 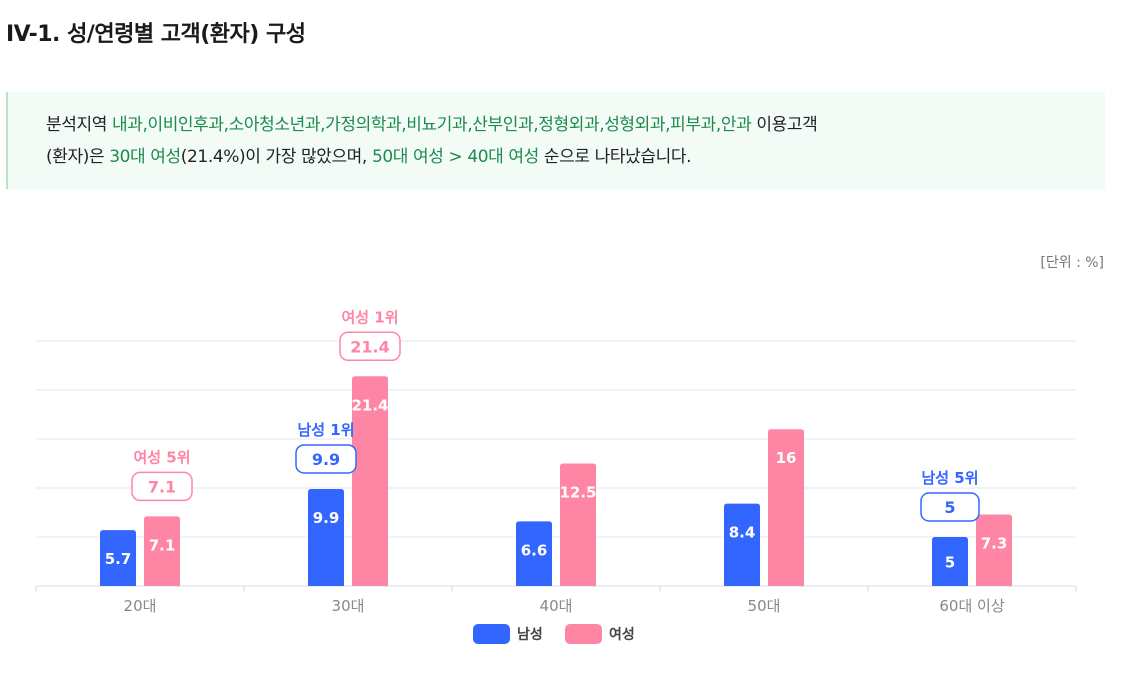 I want to click on summary-text-3: (환자)은, so click(x=78, y=157).